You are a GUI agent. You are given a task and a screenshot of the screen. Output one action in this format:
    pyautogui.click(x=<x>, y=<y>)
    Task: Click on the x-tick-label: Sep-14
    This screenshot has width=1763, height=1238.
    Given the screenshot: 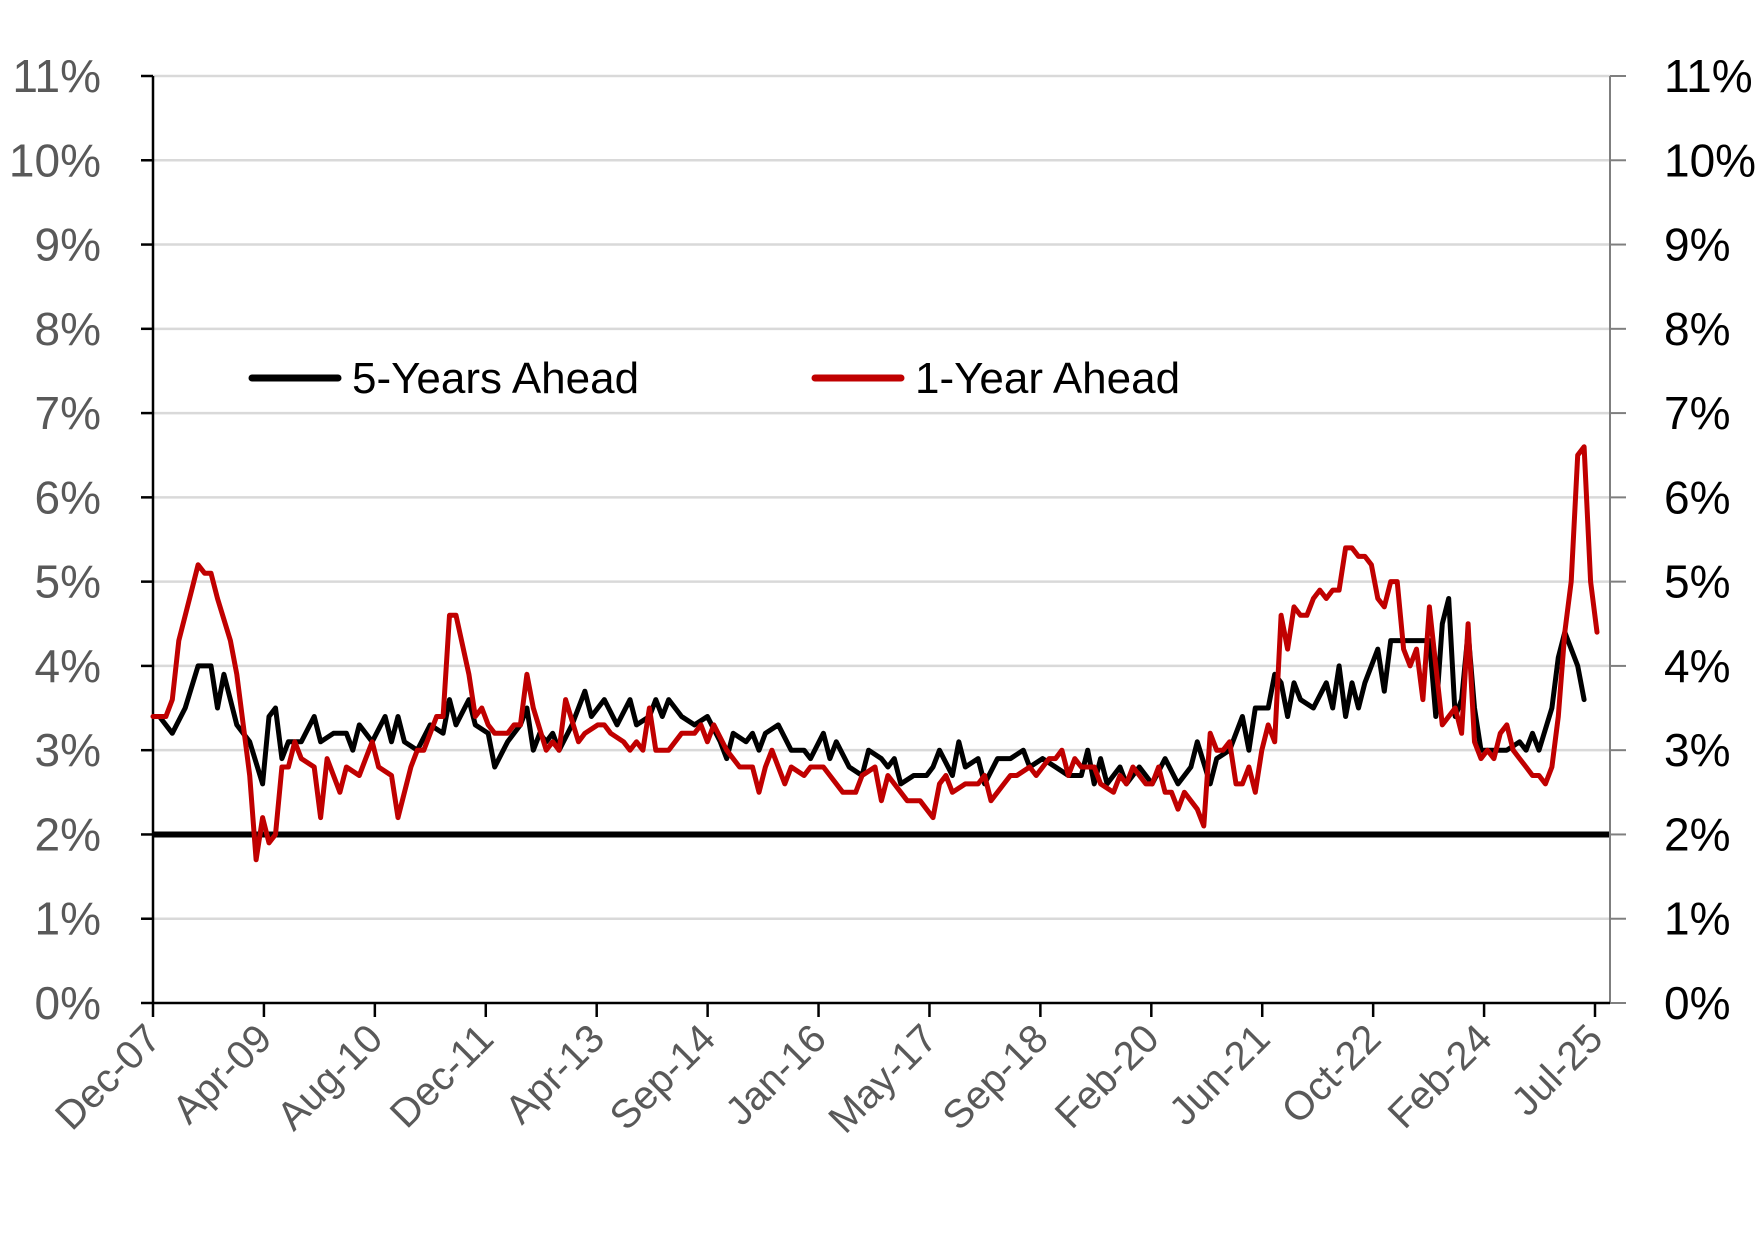 What is the action you would take?
    pyautogui.click(x=663, y=1077)
    